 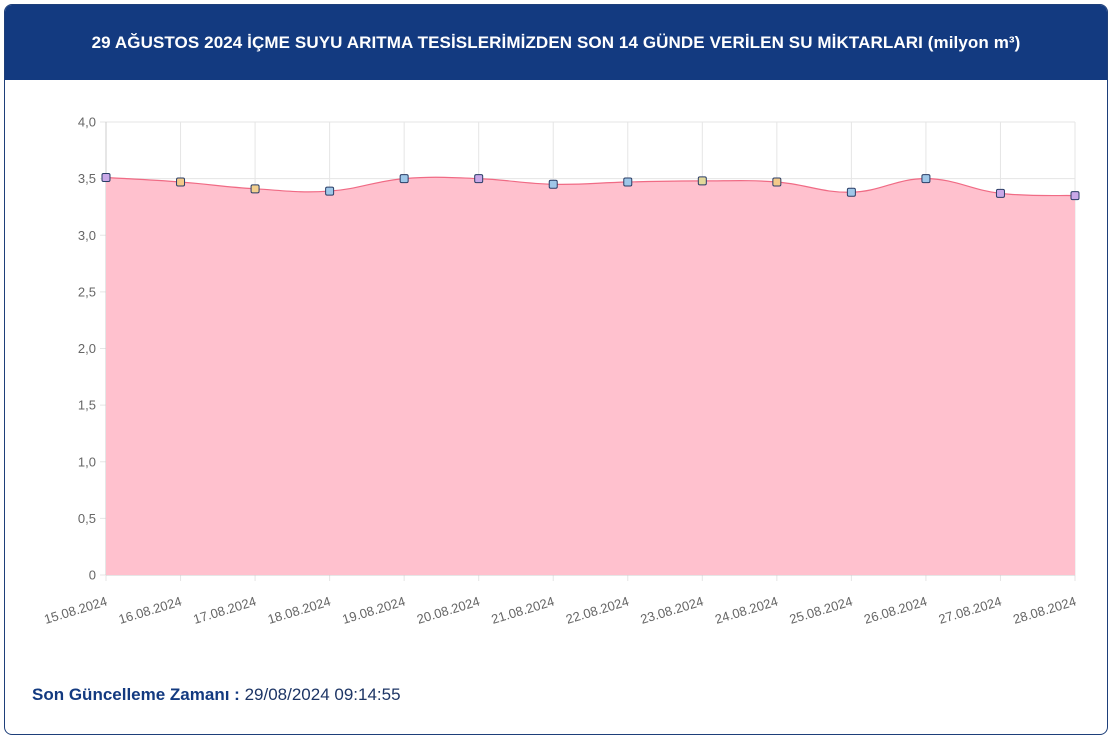 What do you see at coordinates (87, 405) in the screenshot?
I see `y-tick-label: 1,5` at bounding box center [87, 405].